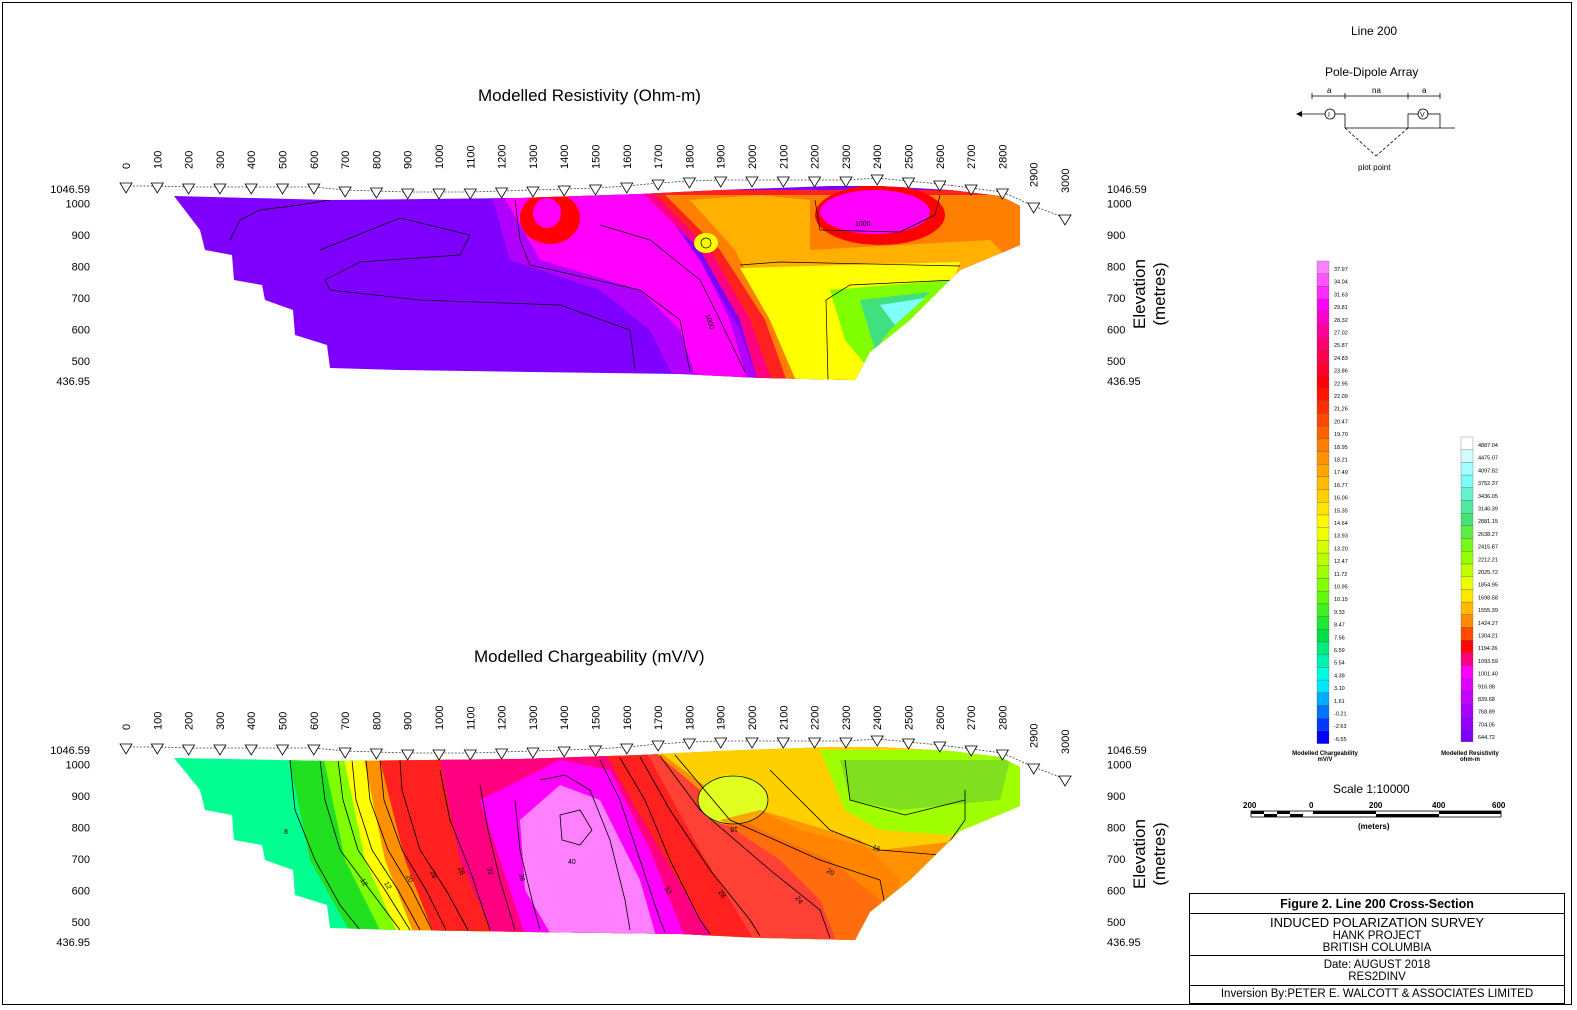 Image resolution: width=1577 pixels, height=1010 pixels. I want to click on legend-value: 13.93, so click(1341, 537).